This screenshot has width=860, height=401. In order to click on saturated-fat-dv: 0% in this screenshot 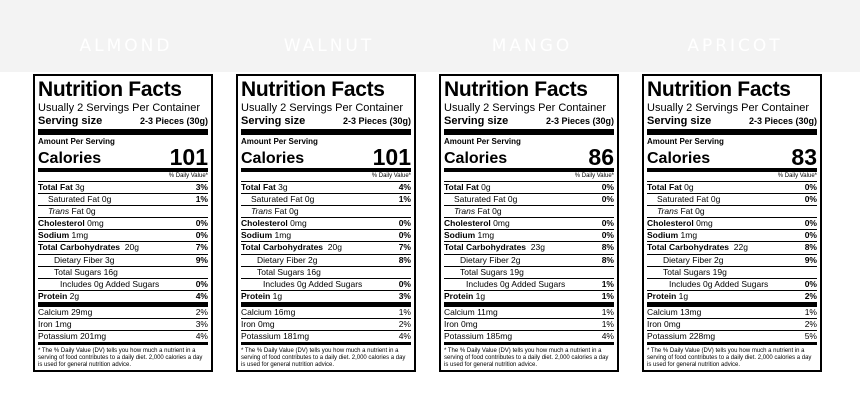, I will do `click(607, 199)`.